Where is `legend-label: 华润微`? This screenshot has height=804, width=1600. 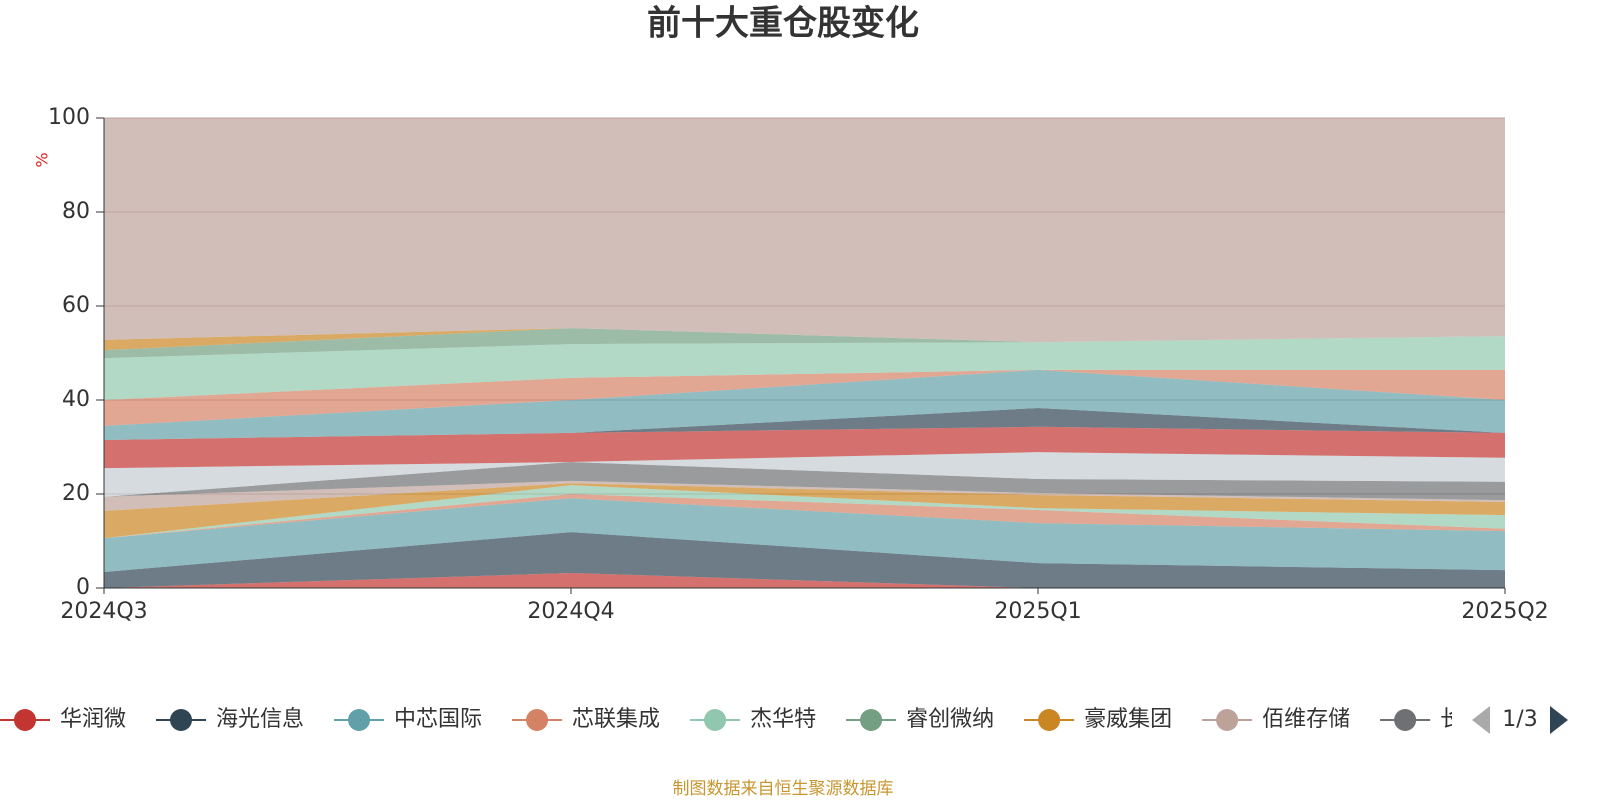 legend-label: 华润微 is located at coordinates (93, 719).